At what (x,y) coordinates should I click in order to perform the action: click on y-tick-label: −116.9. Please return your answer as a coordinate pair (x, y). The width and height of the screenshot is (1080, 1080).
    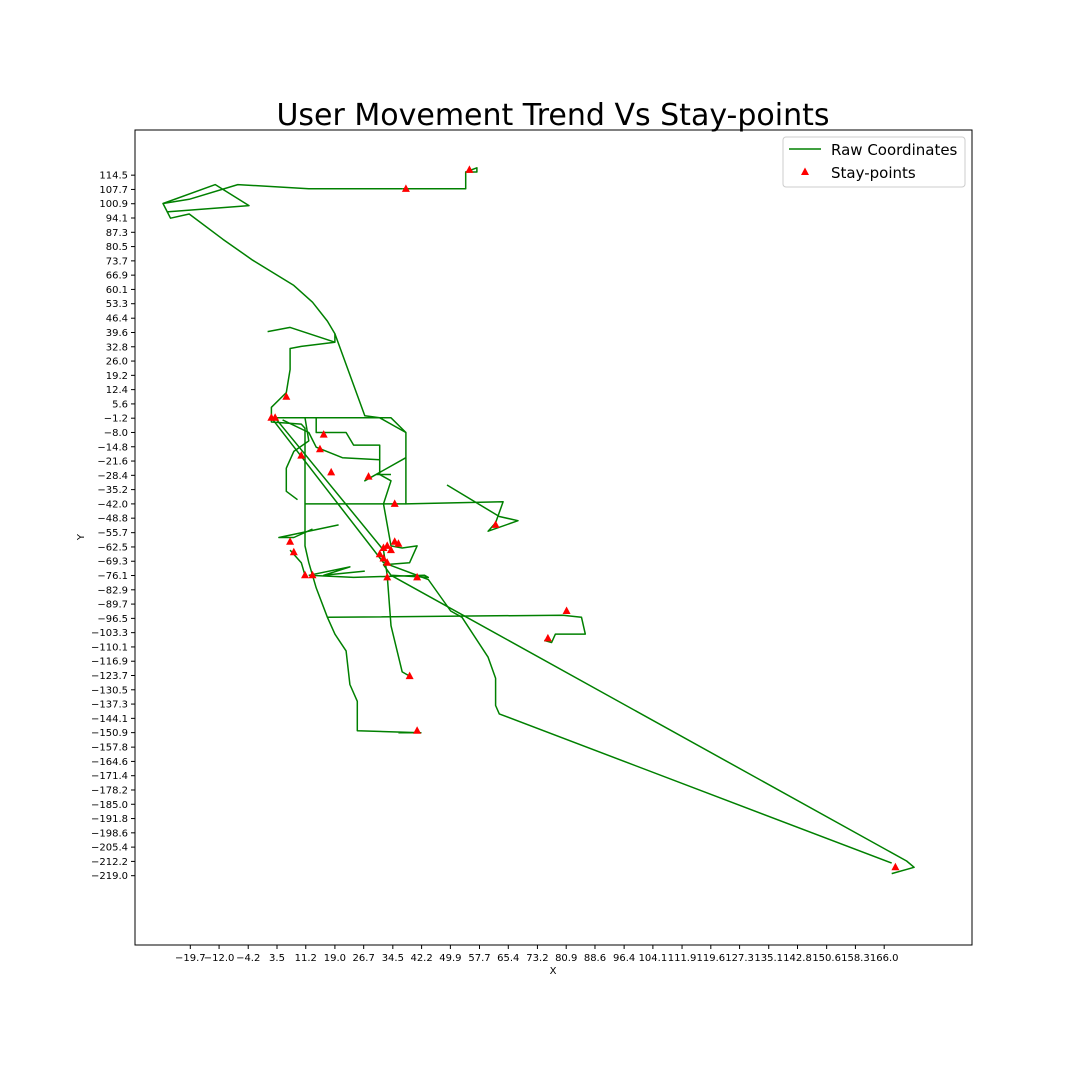
    Looking at the image, I should click on (109, 662).